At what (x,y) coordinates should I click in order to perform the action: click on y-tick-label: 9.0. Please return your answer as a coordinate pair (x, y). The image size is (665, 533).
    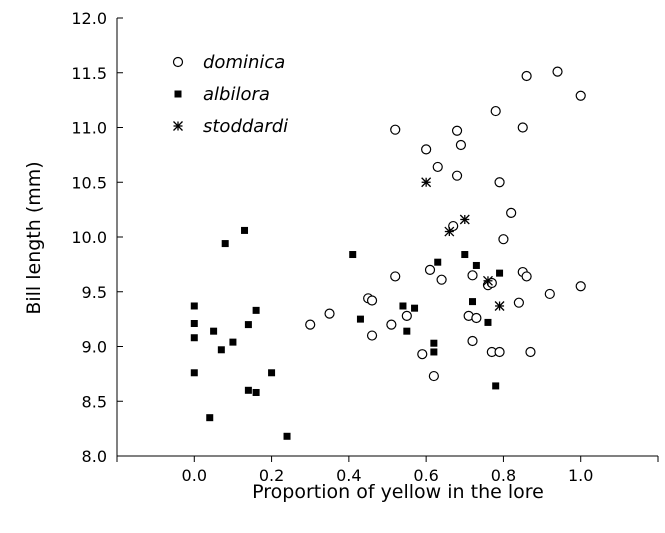
    Looking at the image, I should click on (94, 347).